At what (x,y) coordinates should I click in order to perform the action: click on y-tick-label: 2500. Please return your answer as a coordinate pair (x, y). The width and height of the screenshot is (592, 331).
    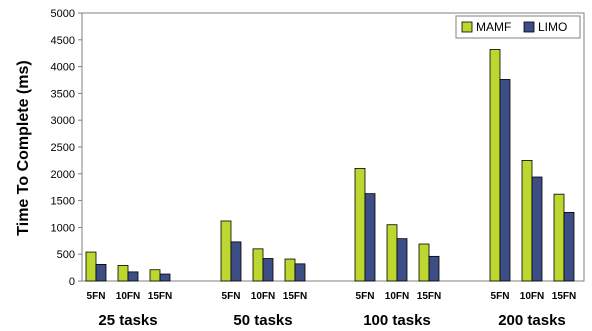
    Looking at the image, I should click on (63, 148).